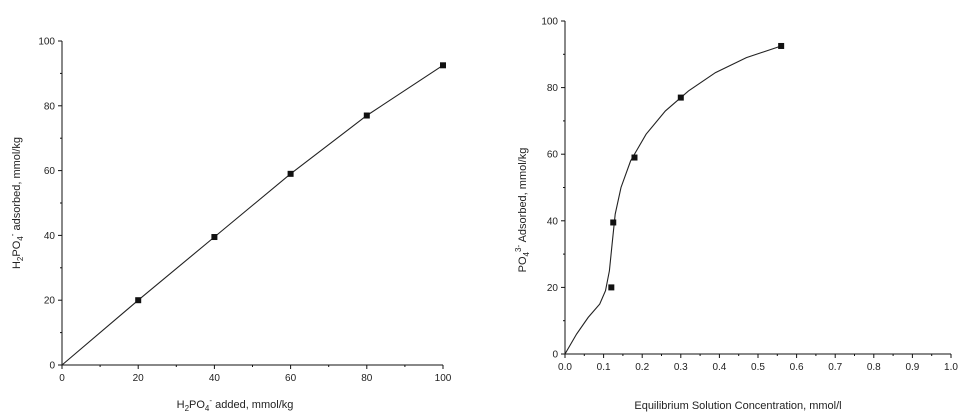 This screenshot has height=417, width=959. Describe the element at coordinates (681, 367) in the screenshot. I see `x-tick-label-right: 0.3` at that location.